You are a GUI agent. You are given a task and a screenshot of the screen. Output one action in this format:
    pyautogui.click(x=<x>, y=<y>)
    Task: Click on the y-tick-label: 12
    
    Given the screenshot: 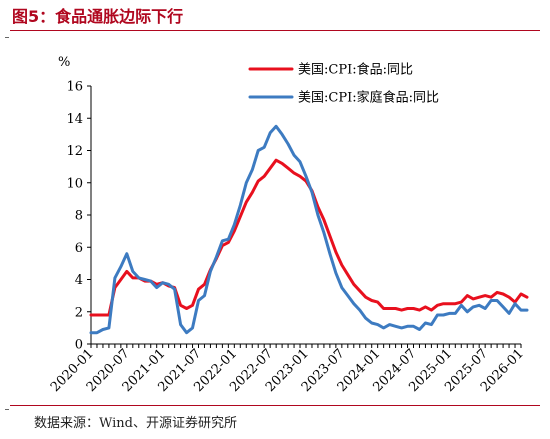 What is the action you would take?
    pyautogui.click(x=74, y=151)
    